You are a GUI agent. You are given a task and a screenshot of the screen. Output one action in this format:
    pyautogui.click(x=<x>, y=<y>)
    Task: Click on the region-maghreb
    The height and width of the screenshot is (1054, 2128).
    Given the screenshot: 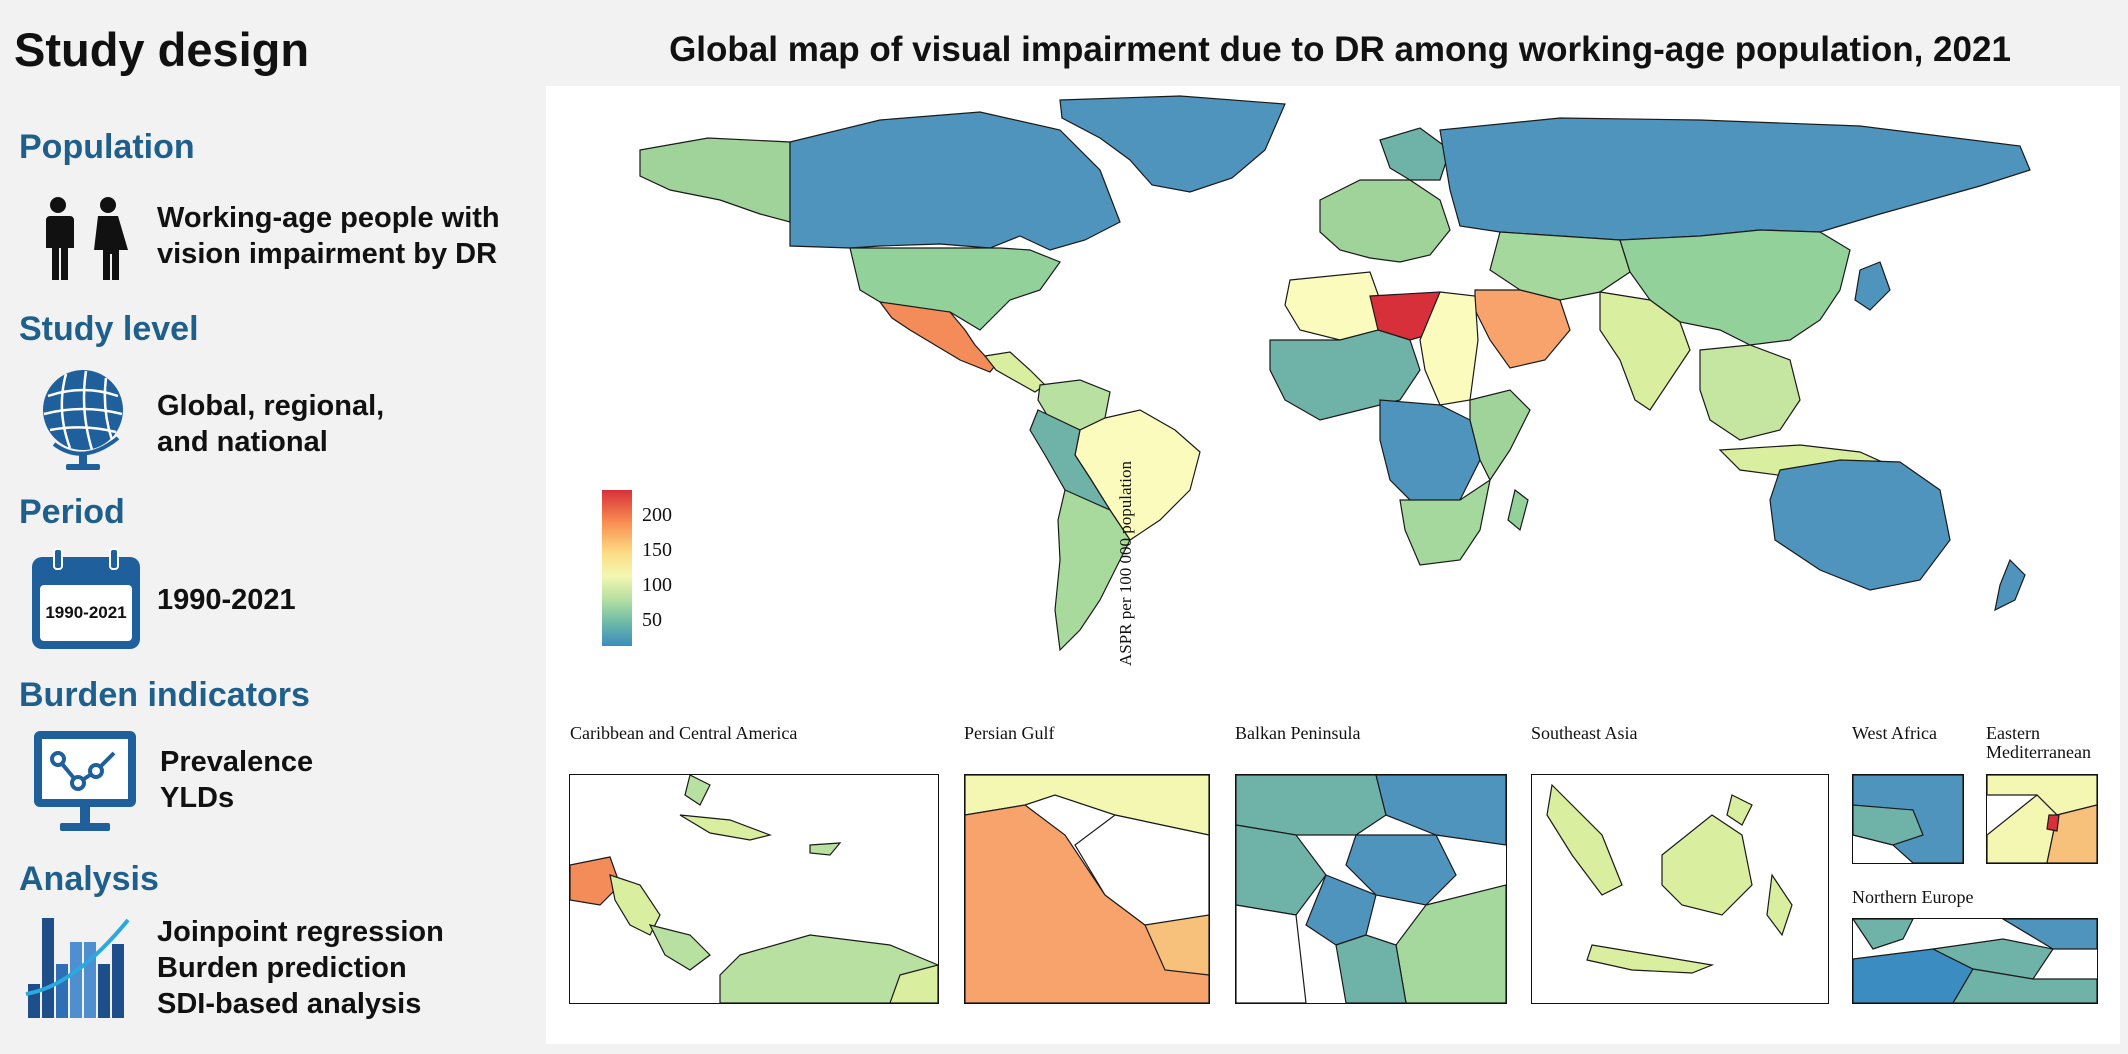 What is the action you would take?
    pyautogui.click(x=1332, y=306)
    